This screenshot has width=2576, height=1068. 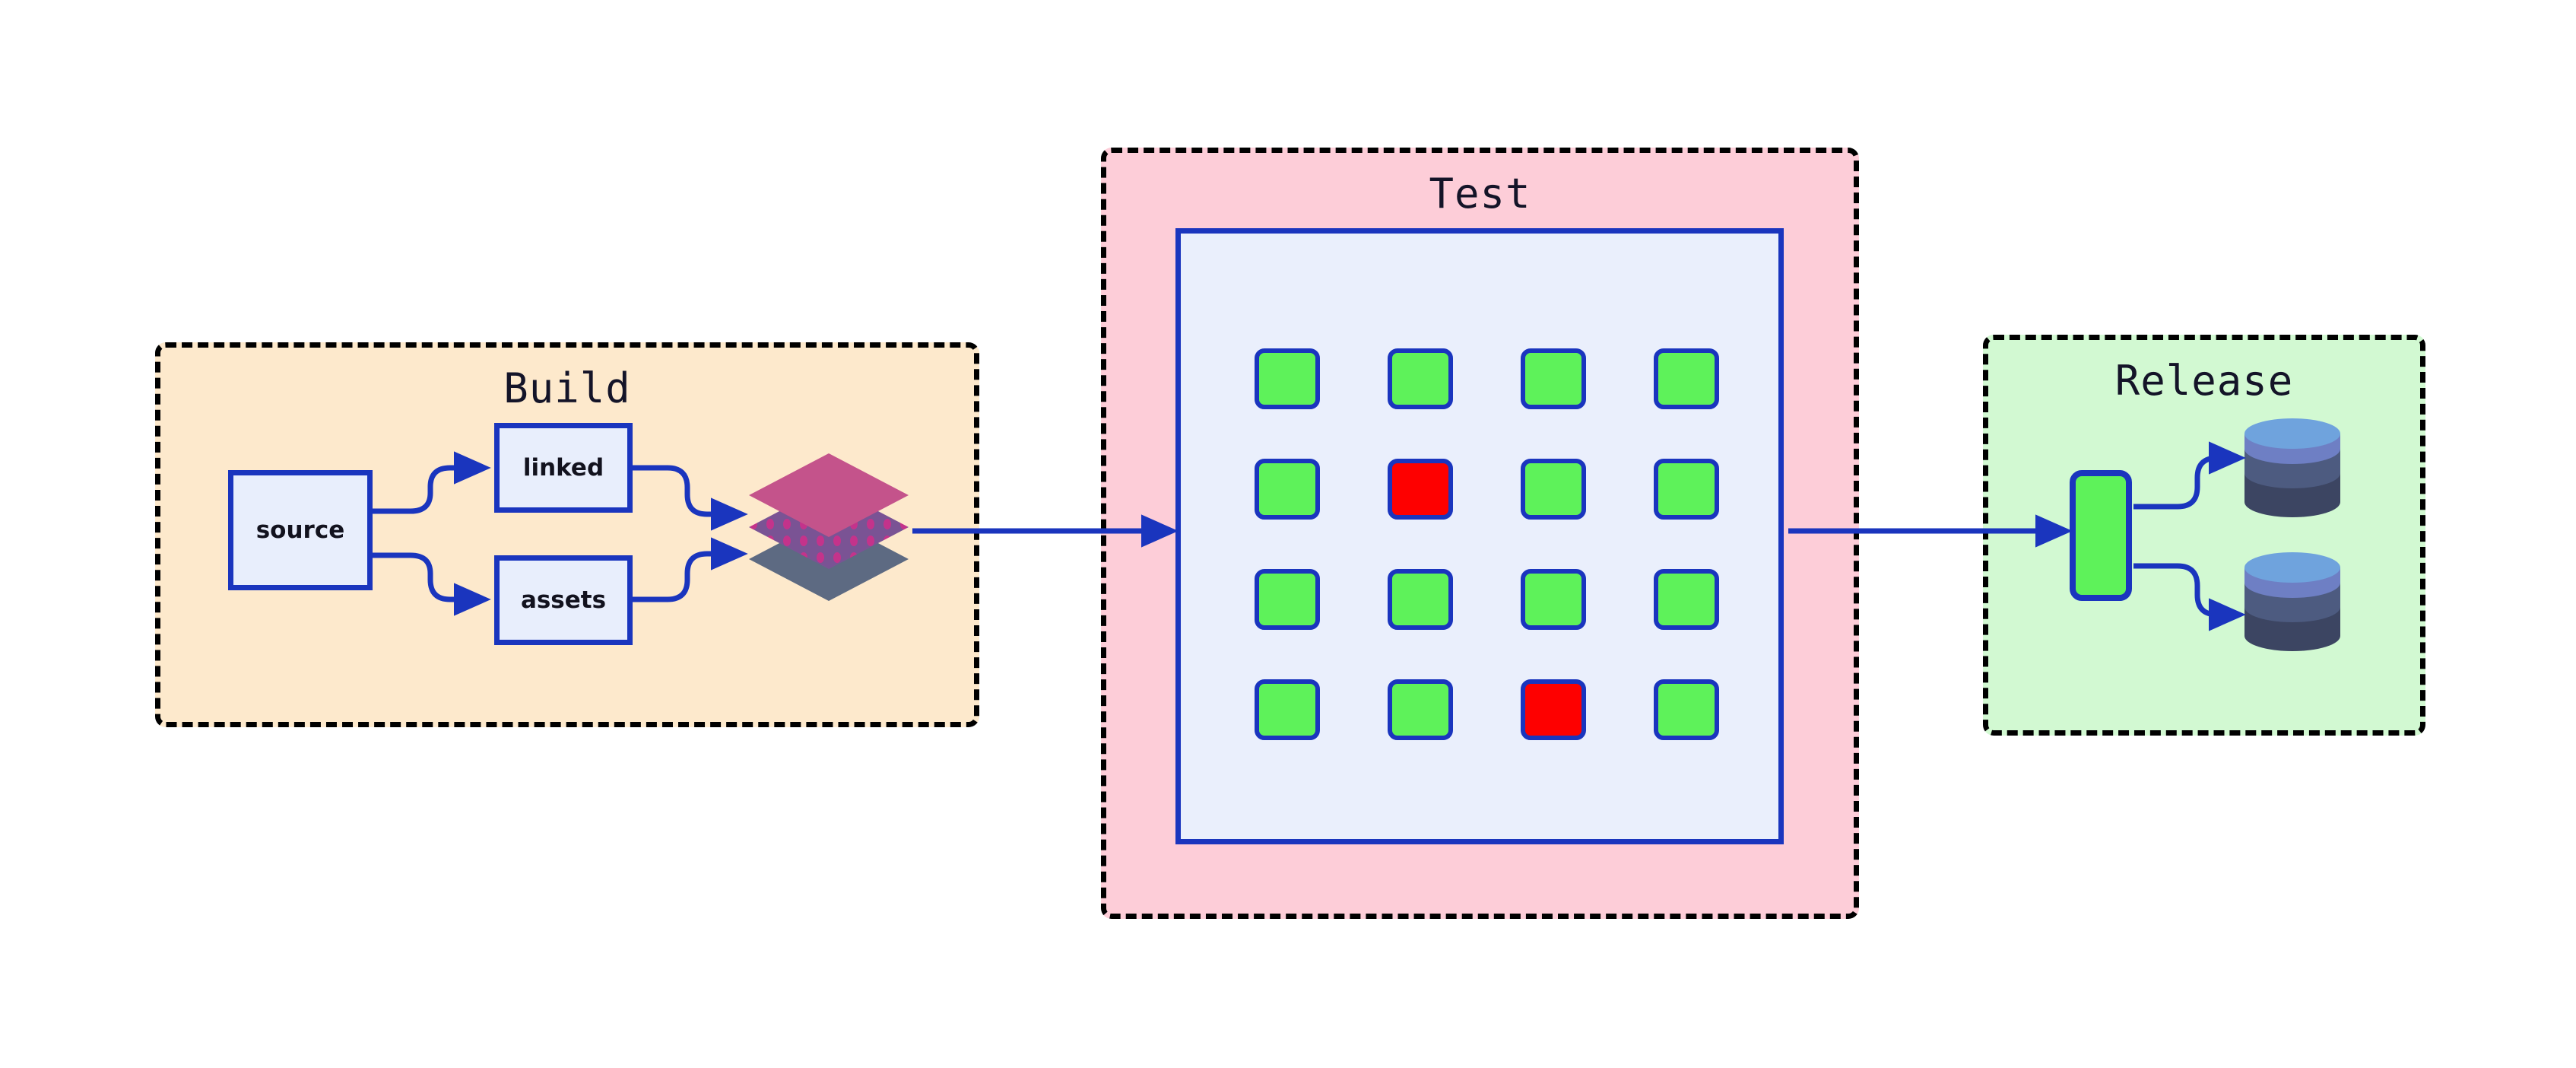 What do you see at coordinates (567, 388) in the screenshot?
I see `stage-build-title: Build` at bounding box center [567, 388].